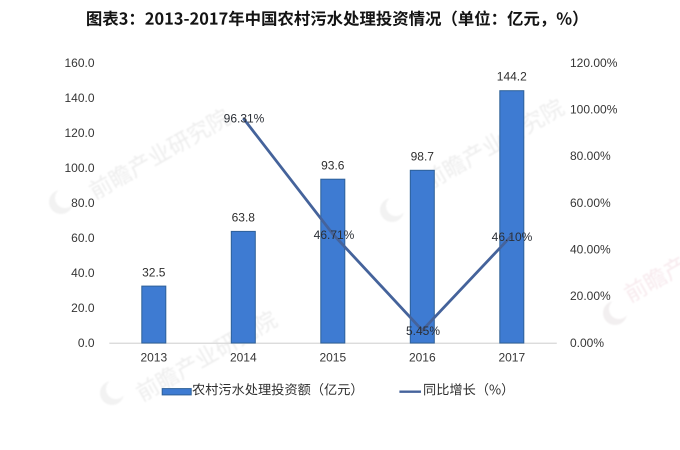 The image size is (680, 450). Describe the element at coordinates (153, 358) in the screenshot. I see `svg-text: 2013` at that location.